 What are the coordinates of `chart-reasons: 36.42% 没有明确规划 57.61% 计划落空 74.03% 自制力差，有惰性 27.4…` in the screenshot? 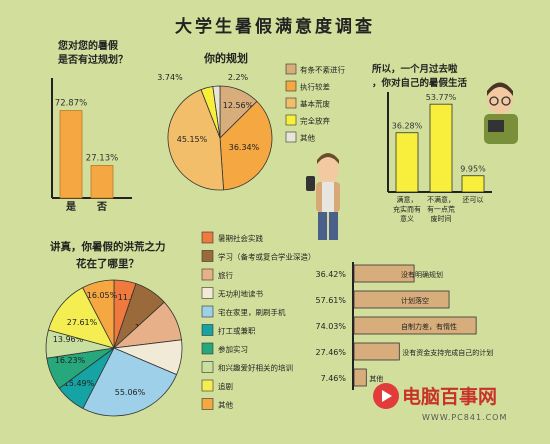 It's located at (404, 326).